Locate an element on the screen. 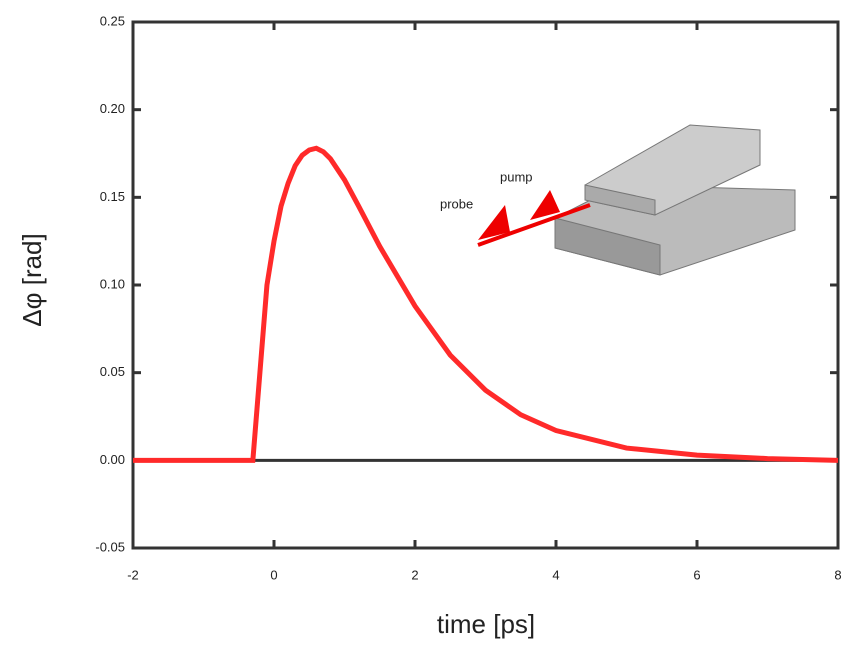 Image resolution: width=846 pixels, height=648 pixels. x-tick-label: 8 is located at coordinates (837, 574).